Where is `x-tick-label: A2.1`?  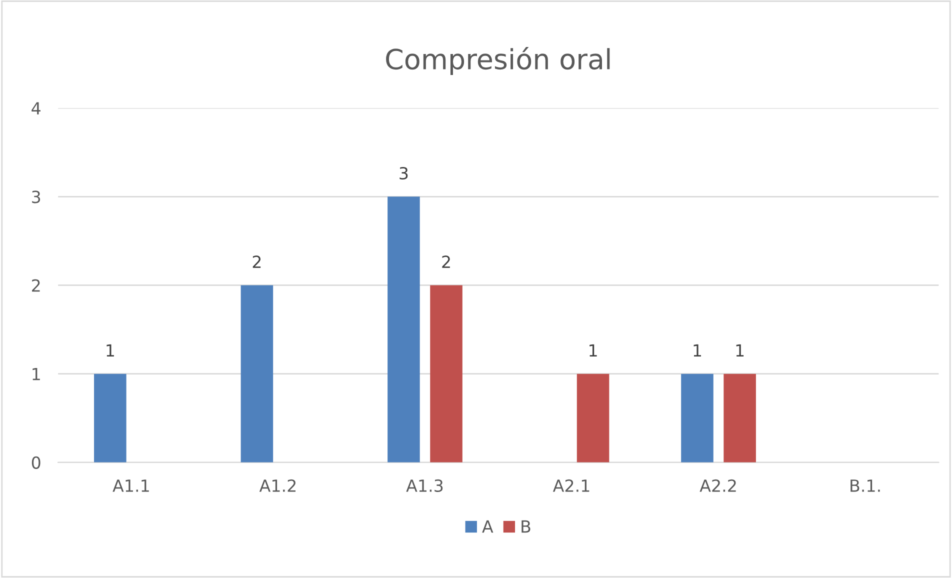 x-tick-label: A2.1 is located at coordinates (571, 485).